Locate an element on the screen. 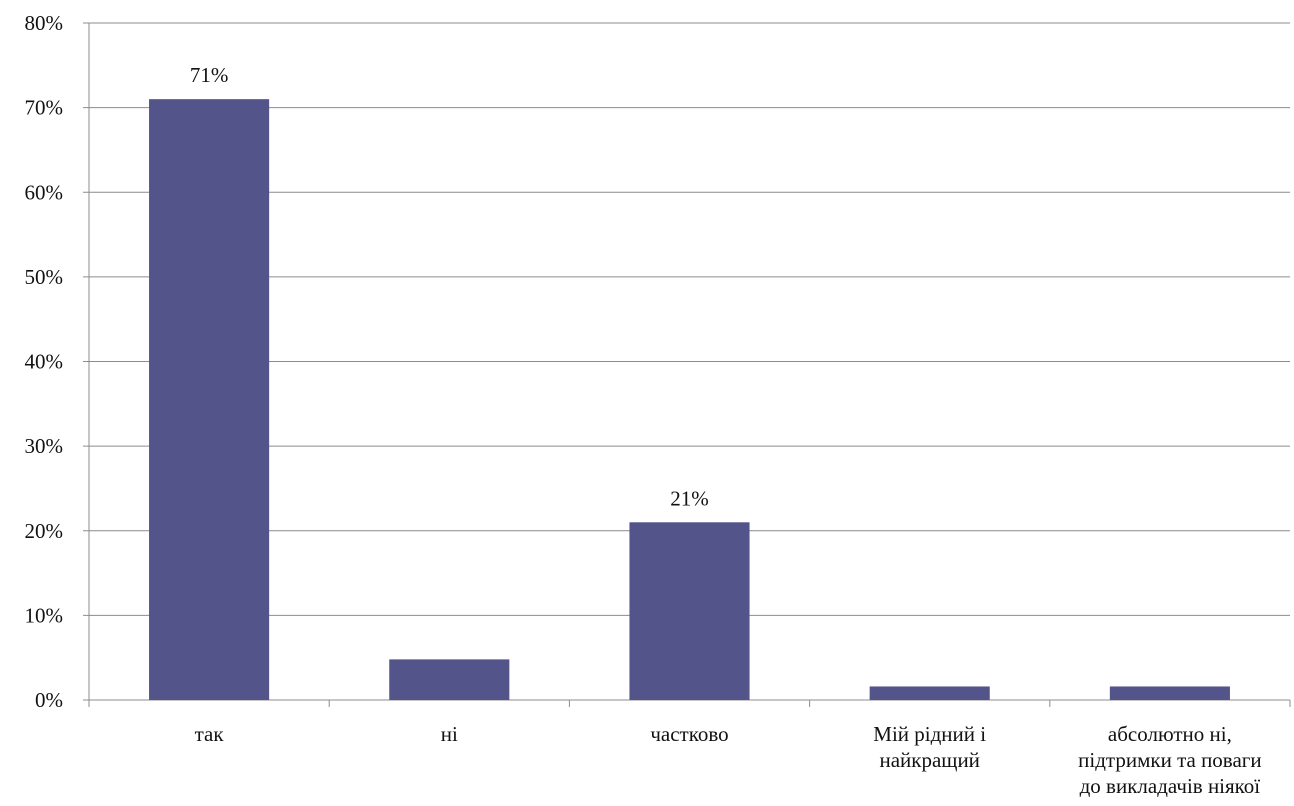 The height and width of the screenshot is (806, 1294). x-category-label: ні is located at coordinates (449, 734).